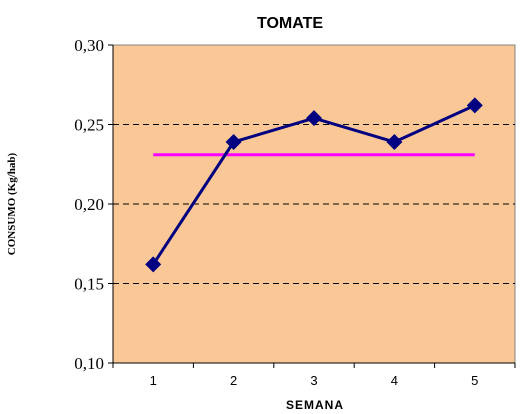  I want to click on y-tick-label: 0,10, so click(89, 363).